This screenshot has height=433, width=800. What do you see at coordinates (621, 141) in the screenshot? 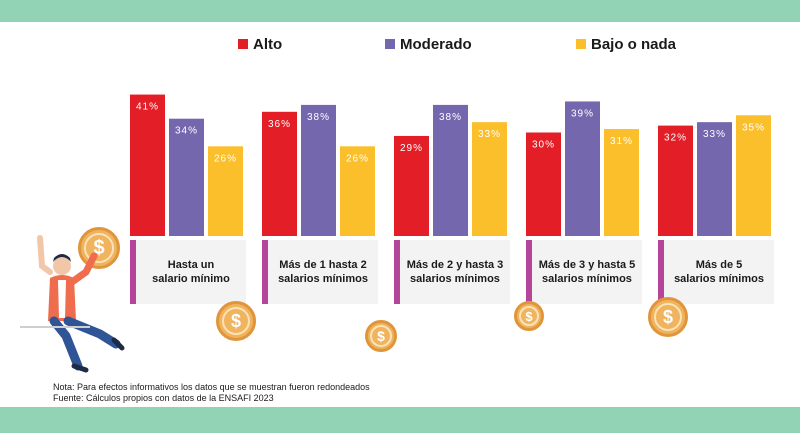
I see `bar-value-label: 31%` at bounding box center [621, 141].